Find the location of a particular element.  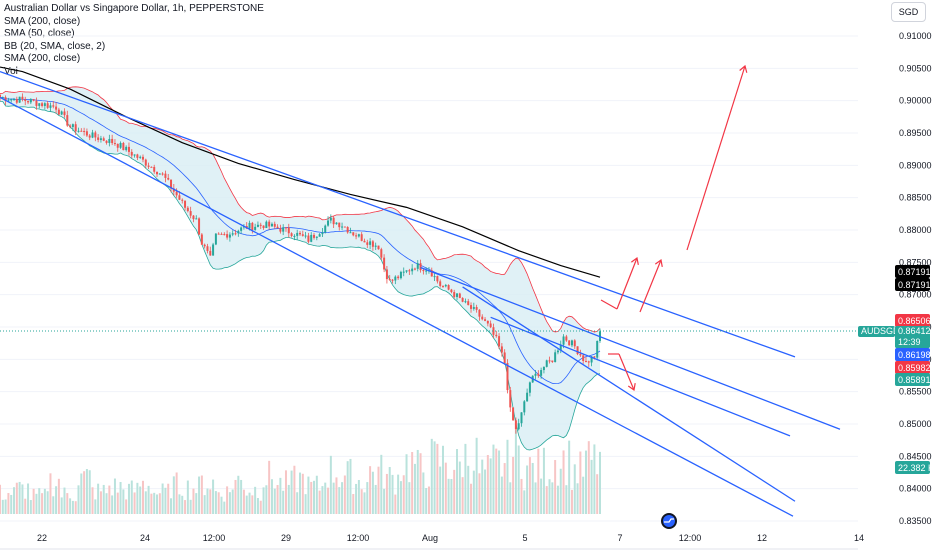

legend-item-bb: BB (20, SMA, close, 2) is located at coordinates (55, 46).